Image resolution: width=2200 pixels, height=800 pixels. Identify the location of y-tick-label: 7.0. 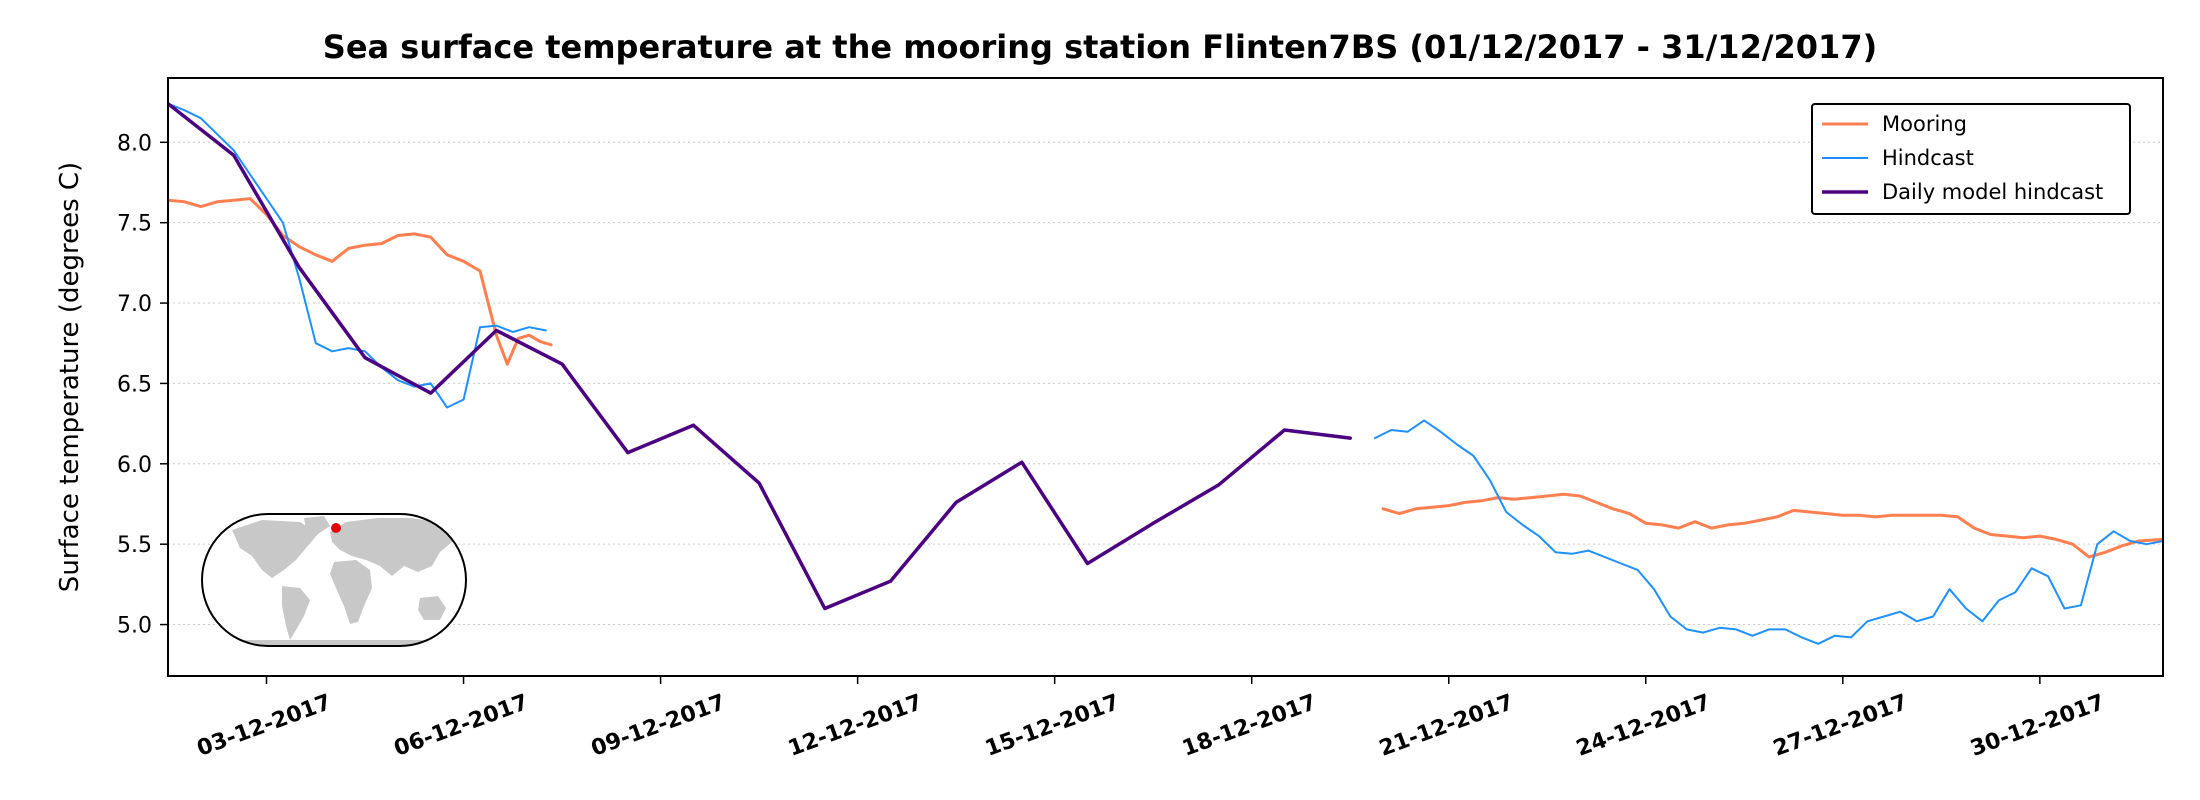
(134, 304).